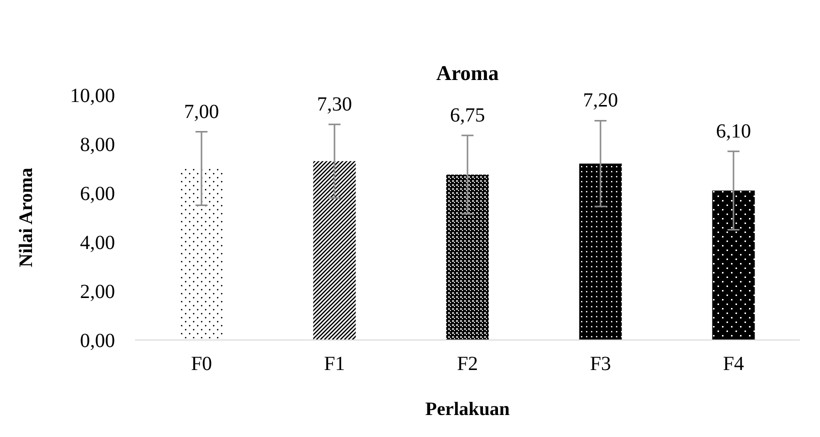  What do you see at coordinates (97, 194) in the screenshot?
I see `y-tick-label: 6,00` at bounding box center [97, 194].